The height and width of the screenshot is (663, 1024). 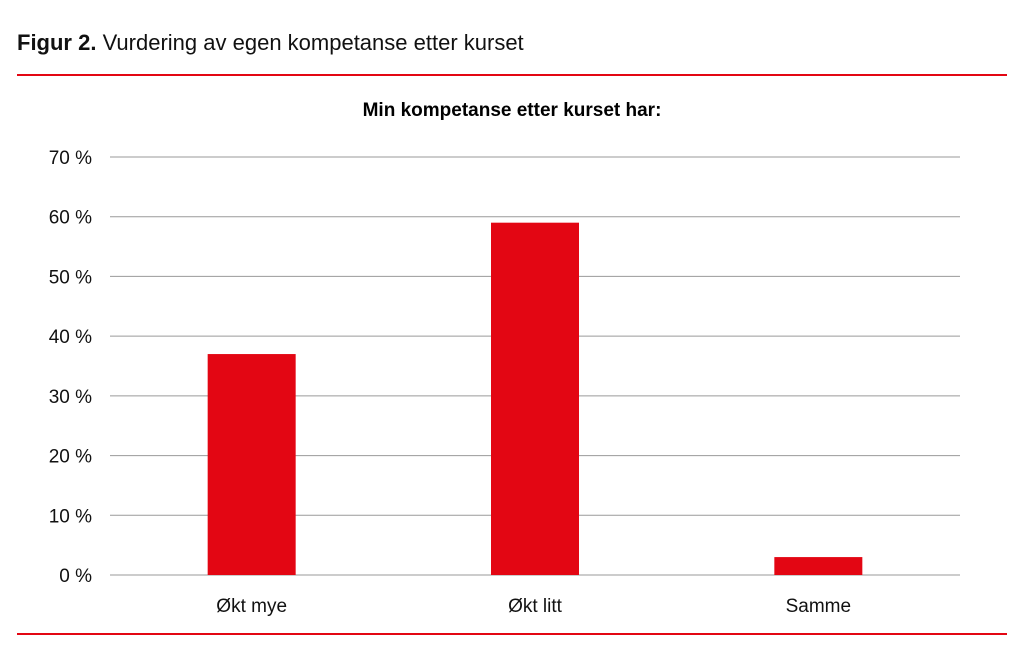 What do you see at coordinates (70, 158) in the screenshot?
I see `y-tick-label: 70 %` at bounding box center [70, 158].